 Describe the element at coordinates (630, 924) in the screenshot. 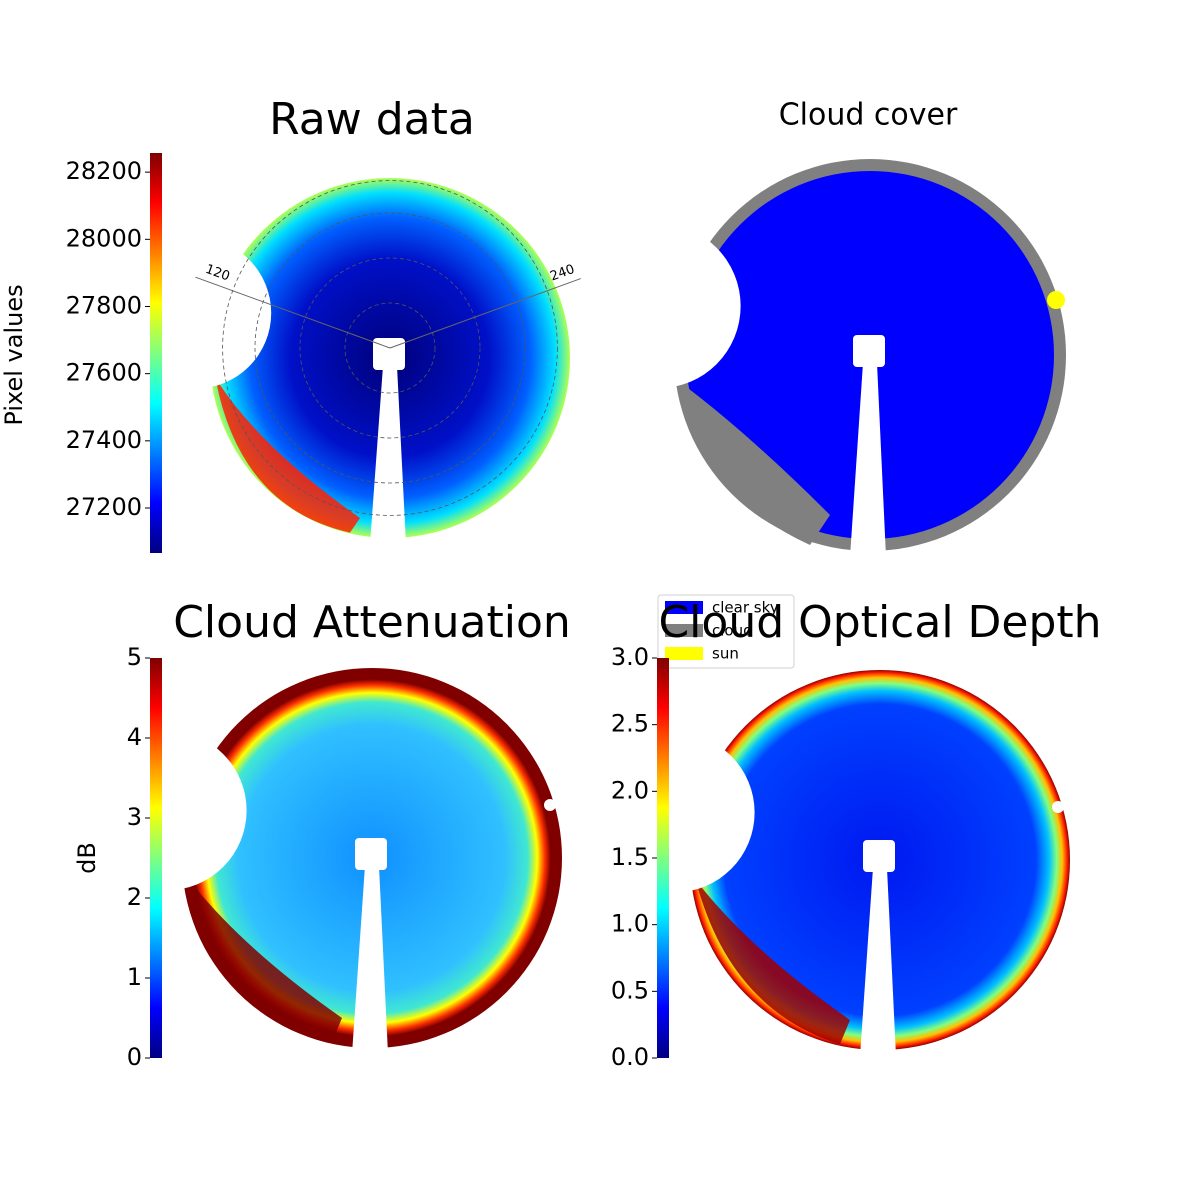

I see `colorbar-tick-label: 1.0` at that location.